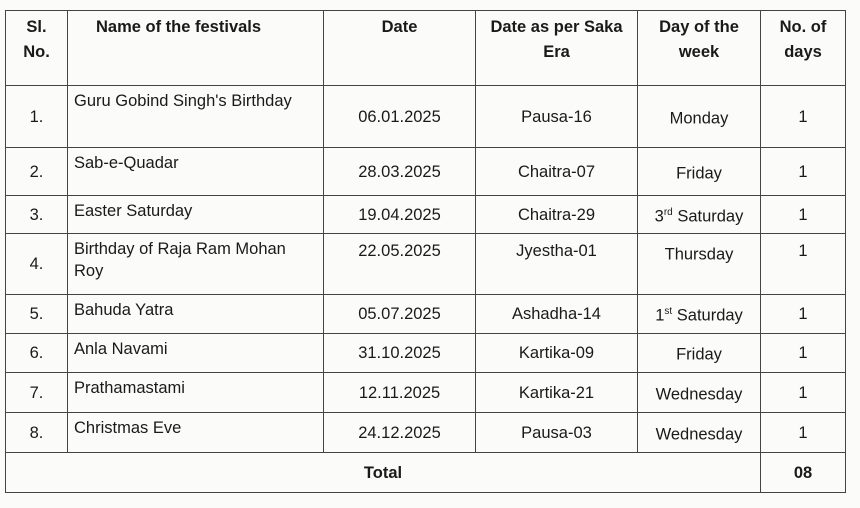 The image size is (860, 508). What do you see at coordinates (36, 214) in the screenshot?
I see `sl-no: 3.` at bounding box center [36, 214].